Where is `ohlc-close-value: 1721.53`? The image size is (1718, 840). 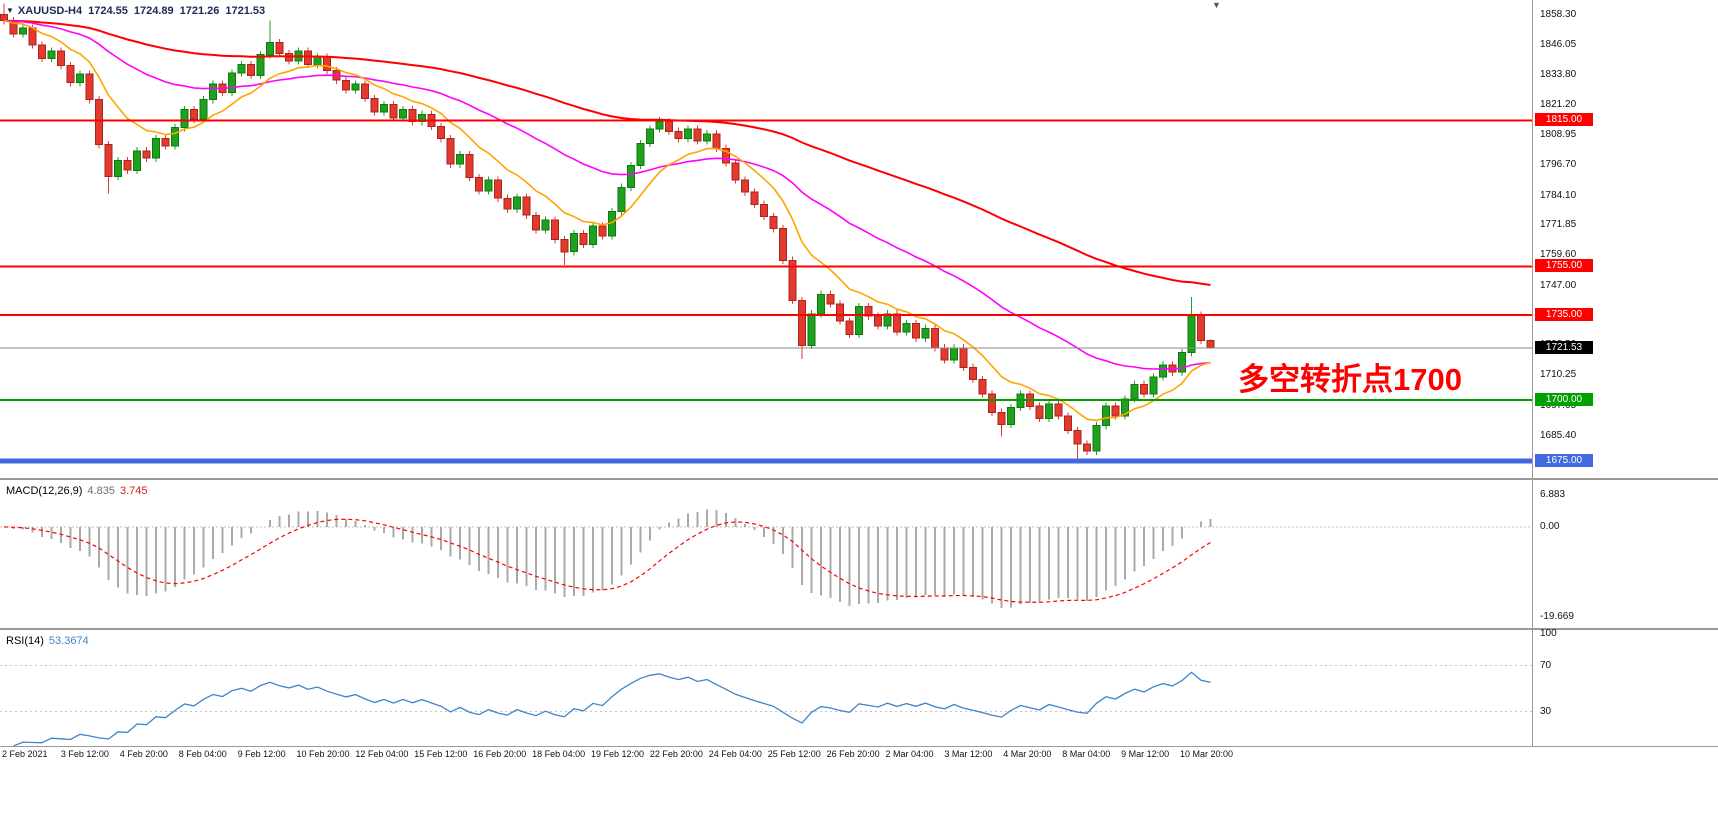 ohlc-close-value: 1721.53 is located at coordinates (245, 11).